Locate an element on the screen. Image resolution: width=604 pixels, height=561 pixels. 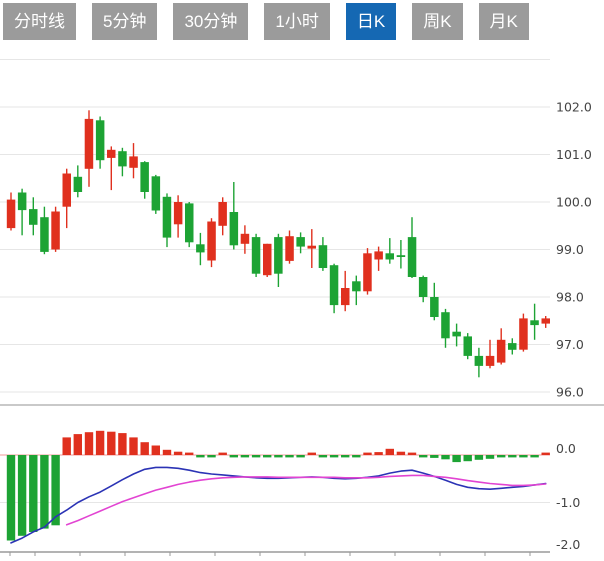
timeframe-tab-bar: 分时线 5分钟 30分钟 1小时 日K 周K 月K is located at coordinates (302, 22).